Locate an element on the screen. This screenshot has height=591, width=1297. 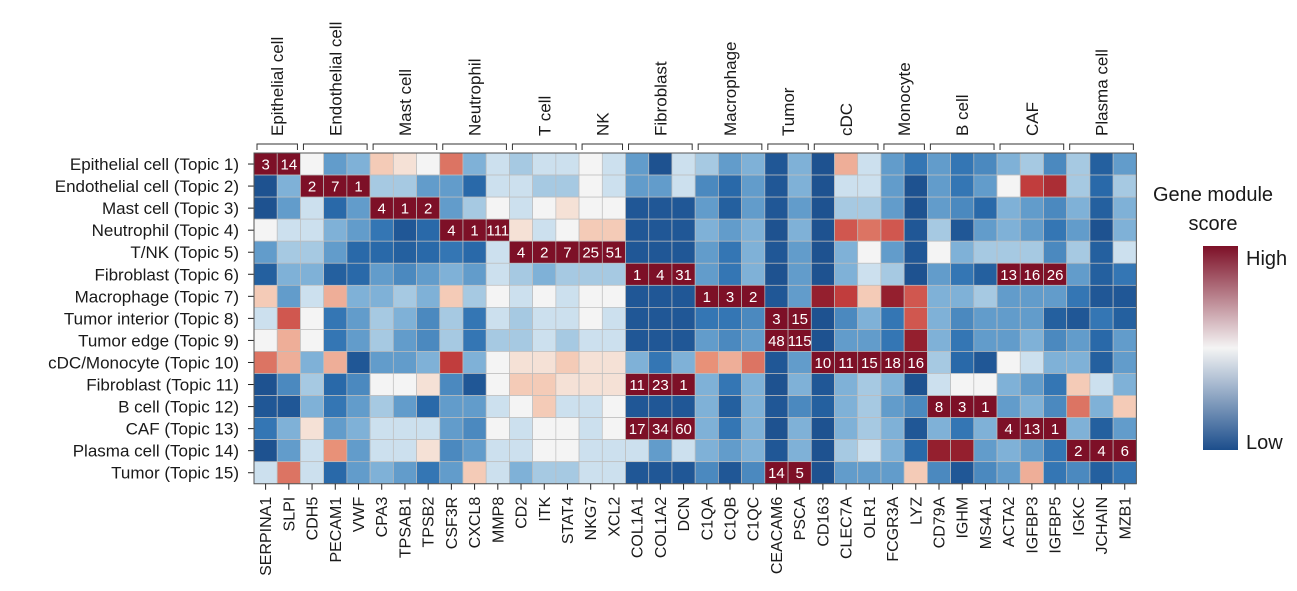
topic-row-label: Tumor (Topic 15) is located at coordinates (175, 473).